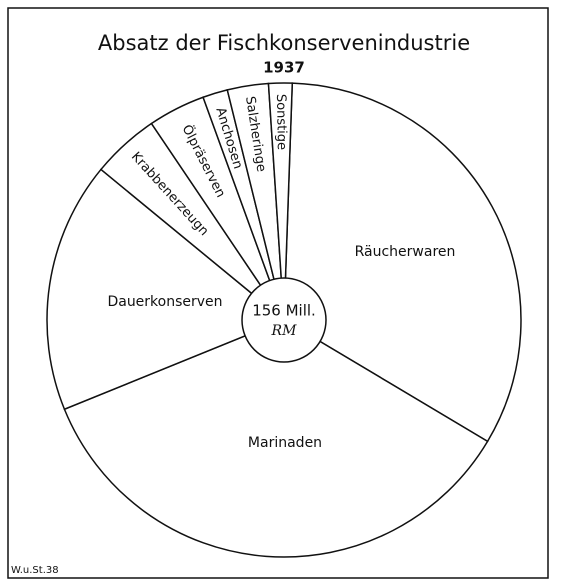 The width and height of the screenshot is (565, 588). I want to click on center-label: RM, so click(284, 331).